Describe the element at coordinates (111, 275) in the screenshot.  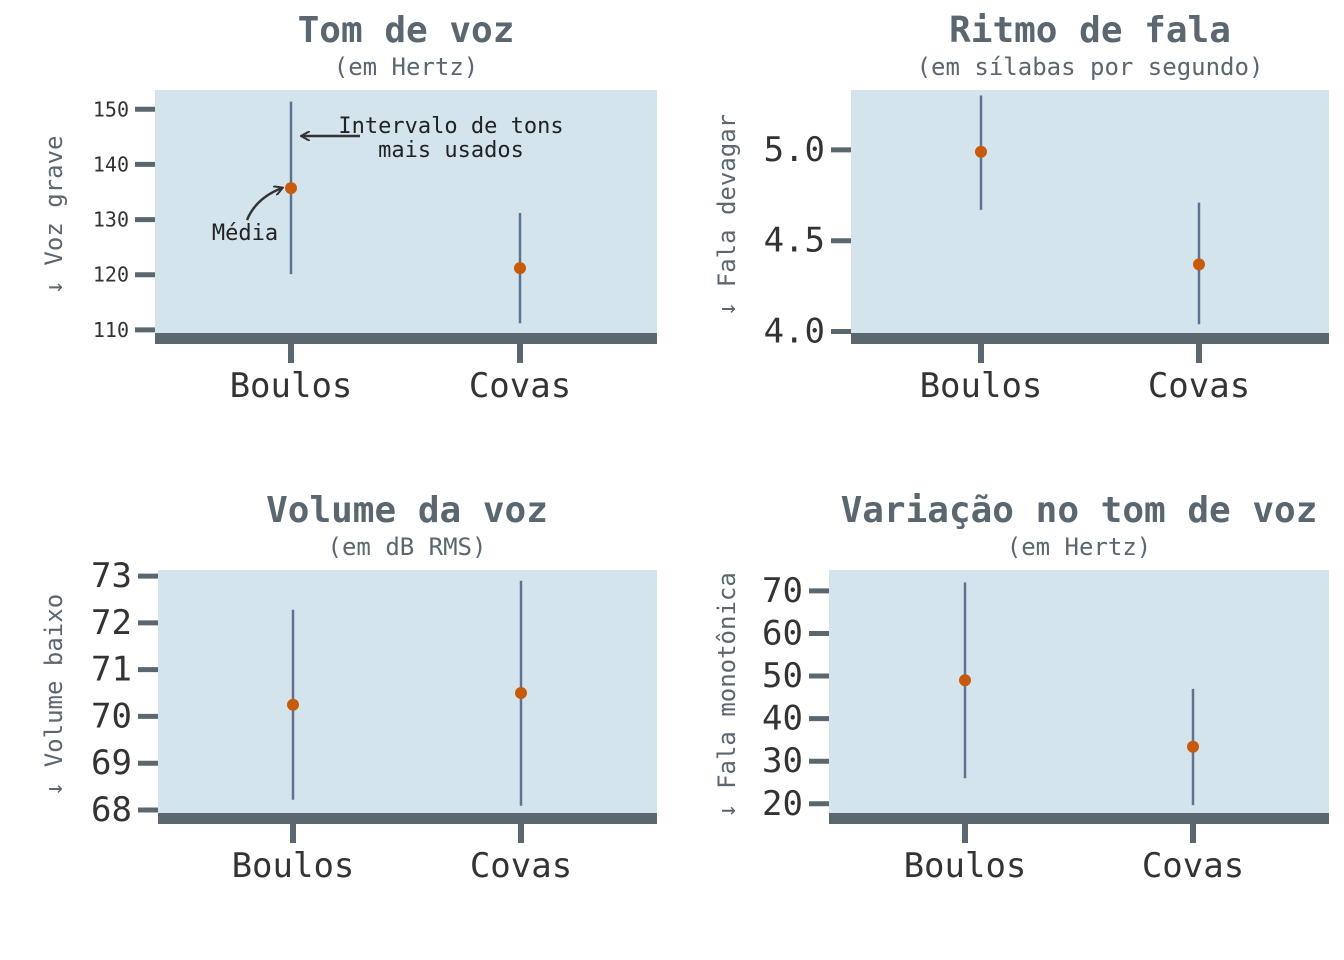
I see `y-tick-label-0-1: 120` at that location.